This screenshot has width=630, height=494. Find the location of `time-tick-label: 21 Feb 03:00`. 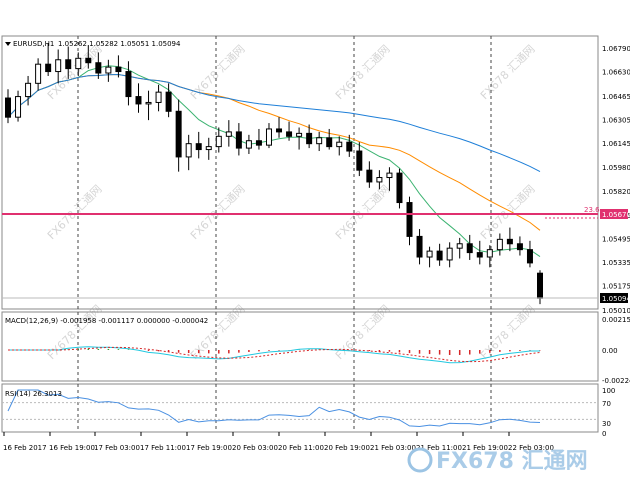

time-tick-label: 21 Feb 03:00 is located at coordinates (393, 448).